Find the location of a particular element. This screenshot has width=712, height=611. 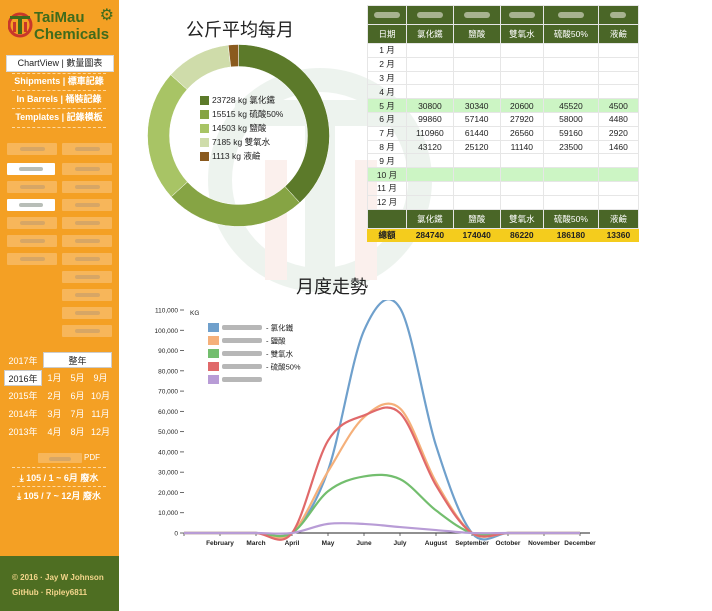

gear-icon: ⚙ is located at coordinates (106, 15).